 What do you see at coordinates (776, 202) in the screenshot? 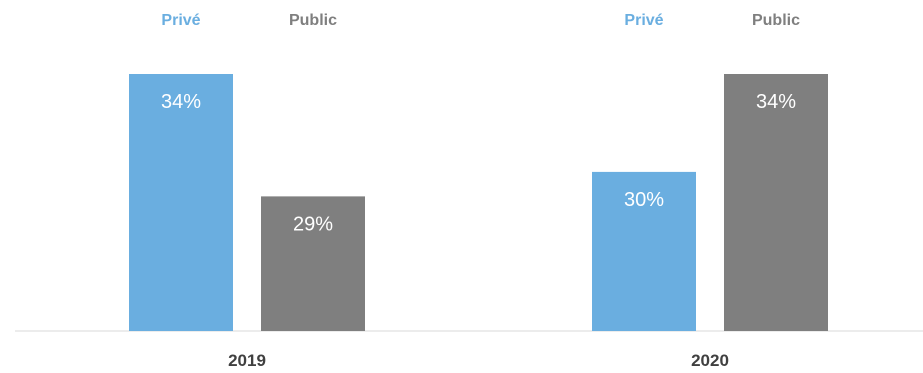
I see `bar-public-2020` at bounding box center [776, 202].